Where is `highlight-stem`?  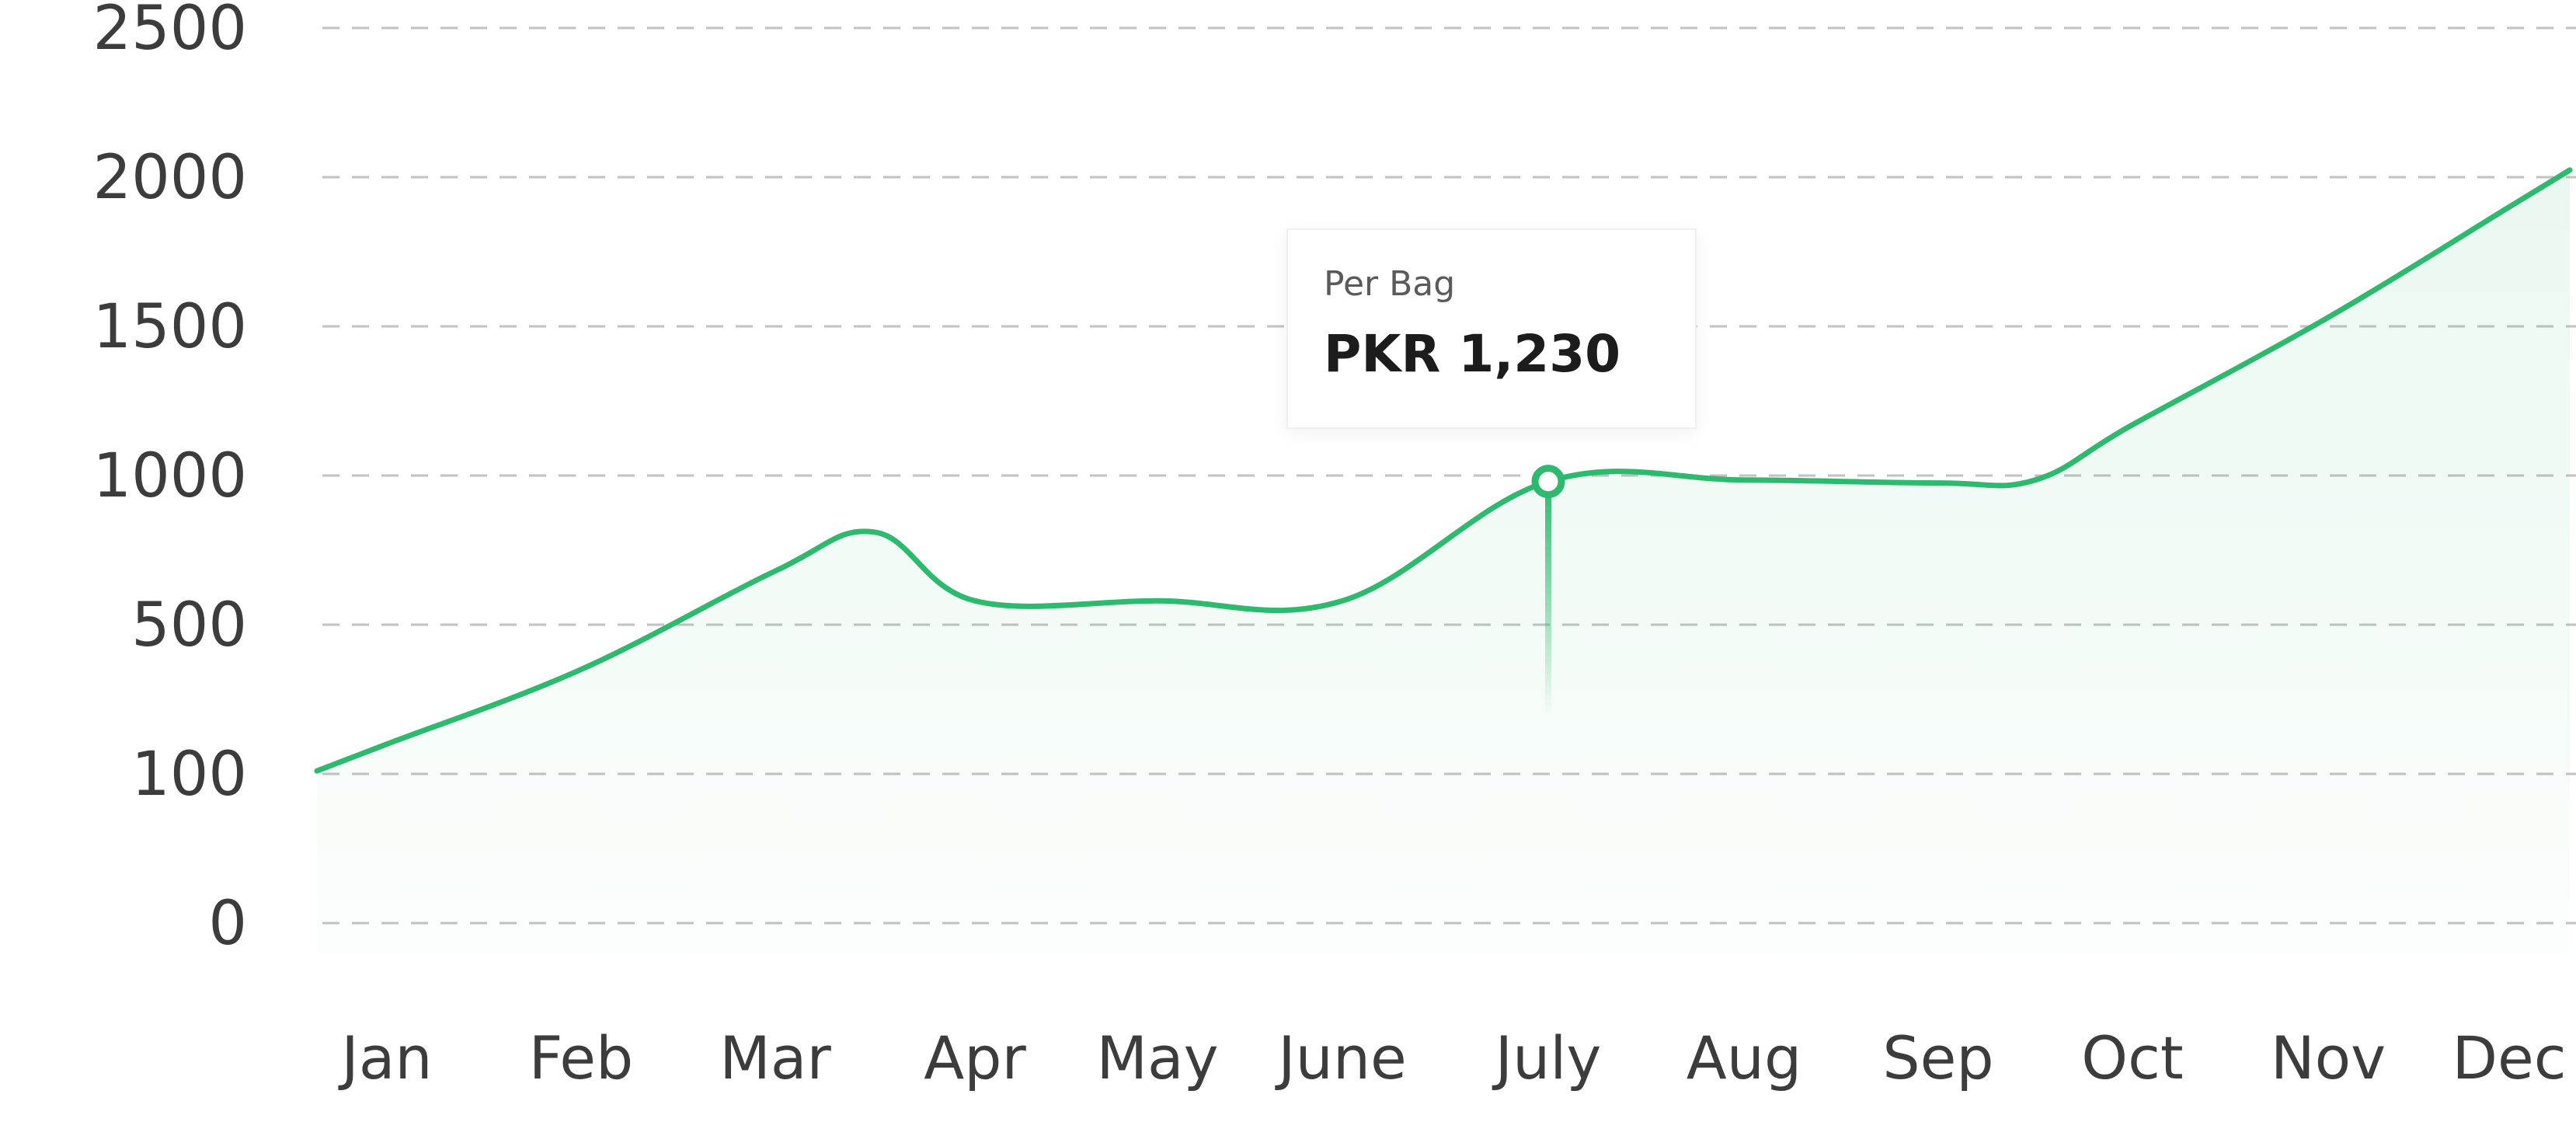 highlight-stem is located at coordinates (1548, 598).